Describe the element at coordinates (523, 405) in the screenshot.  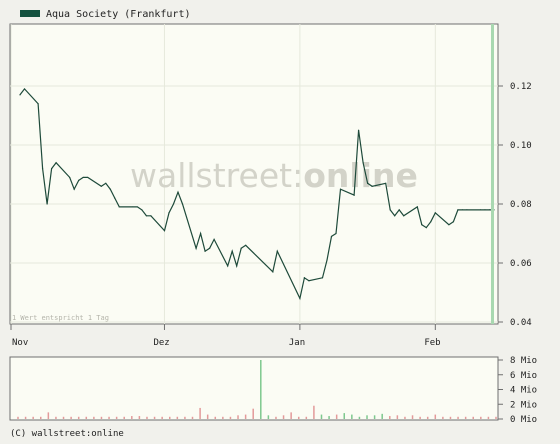
I see `volume-tick-label: 2 Mio` at that location.